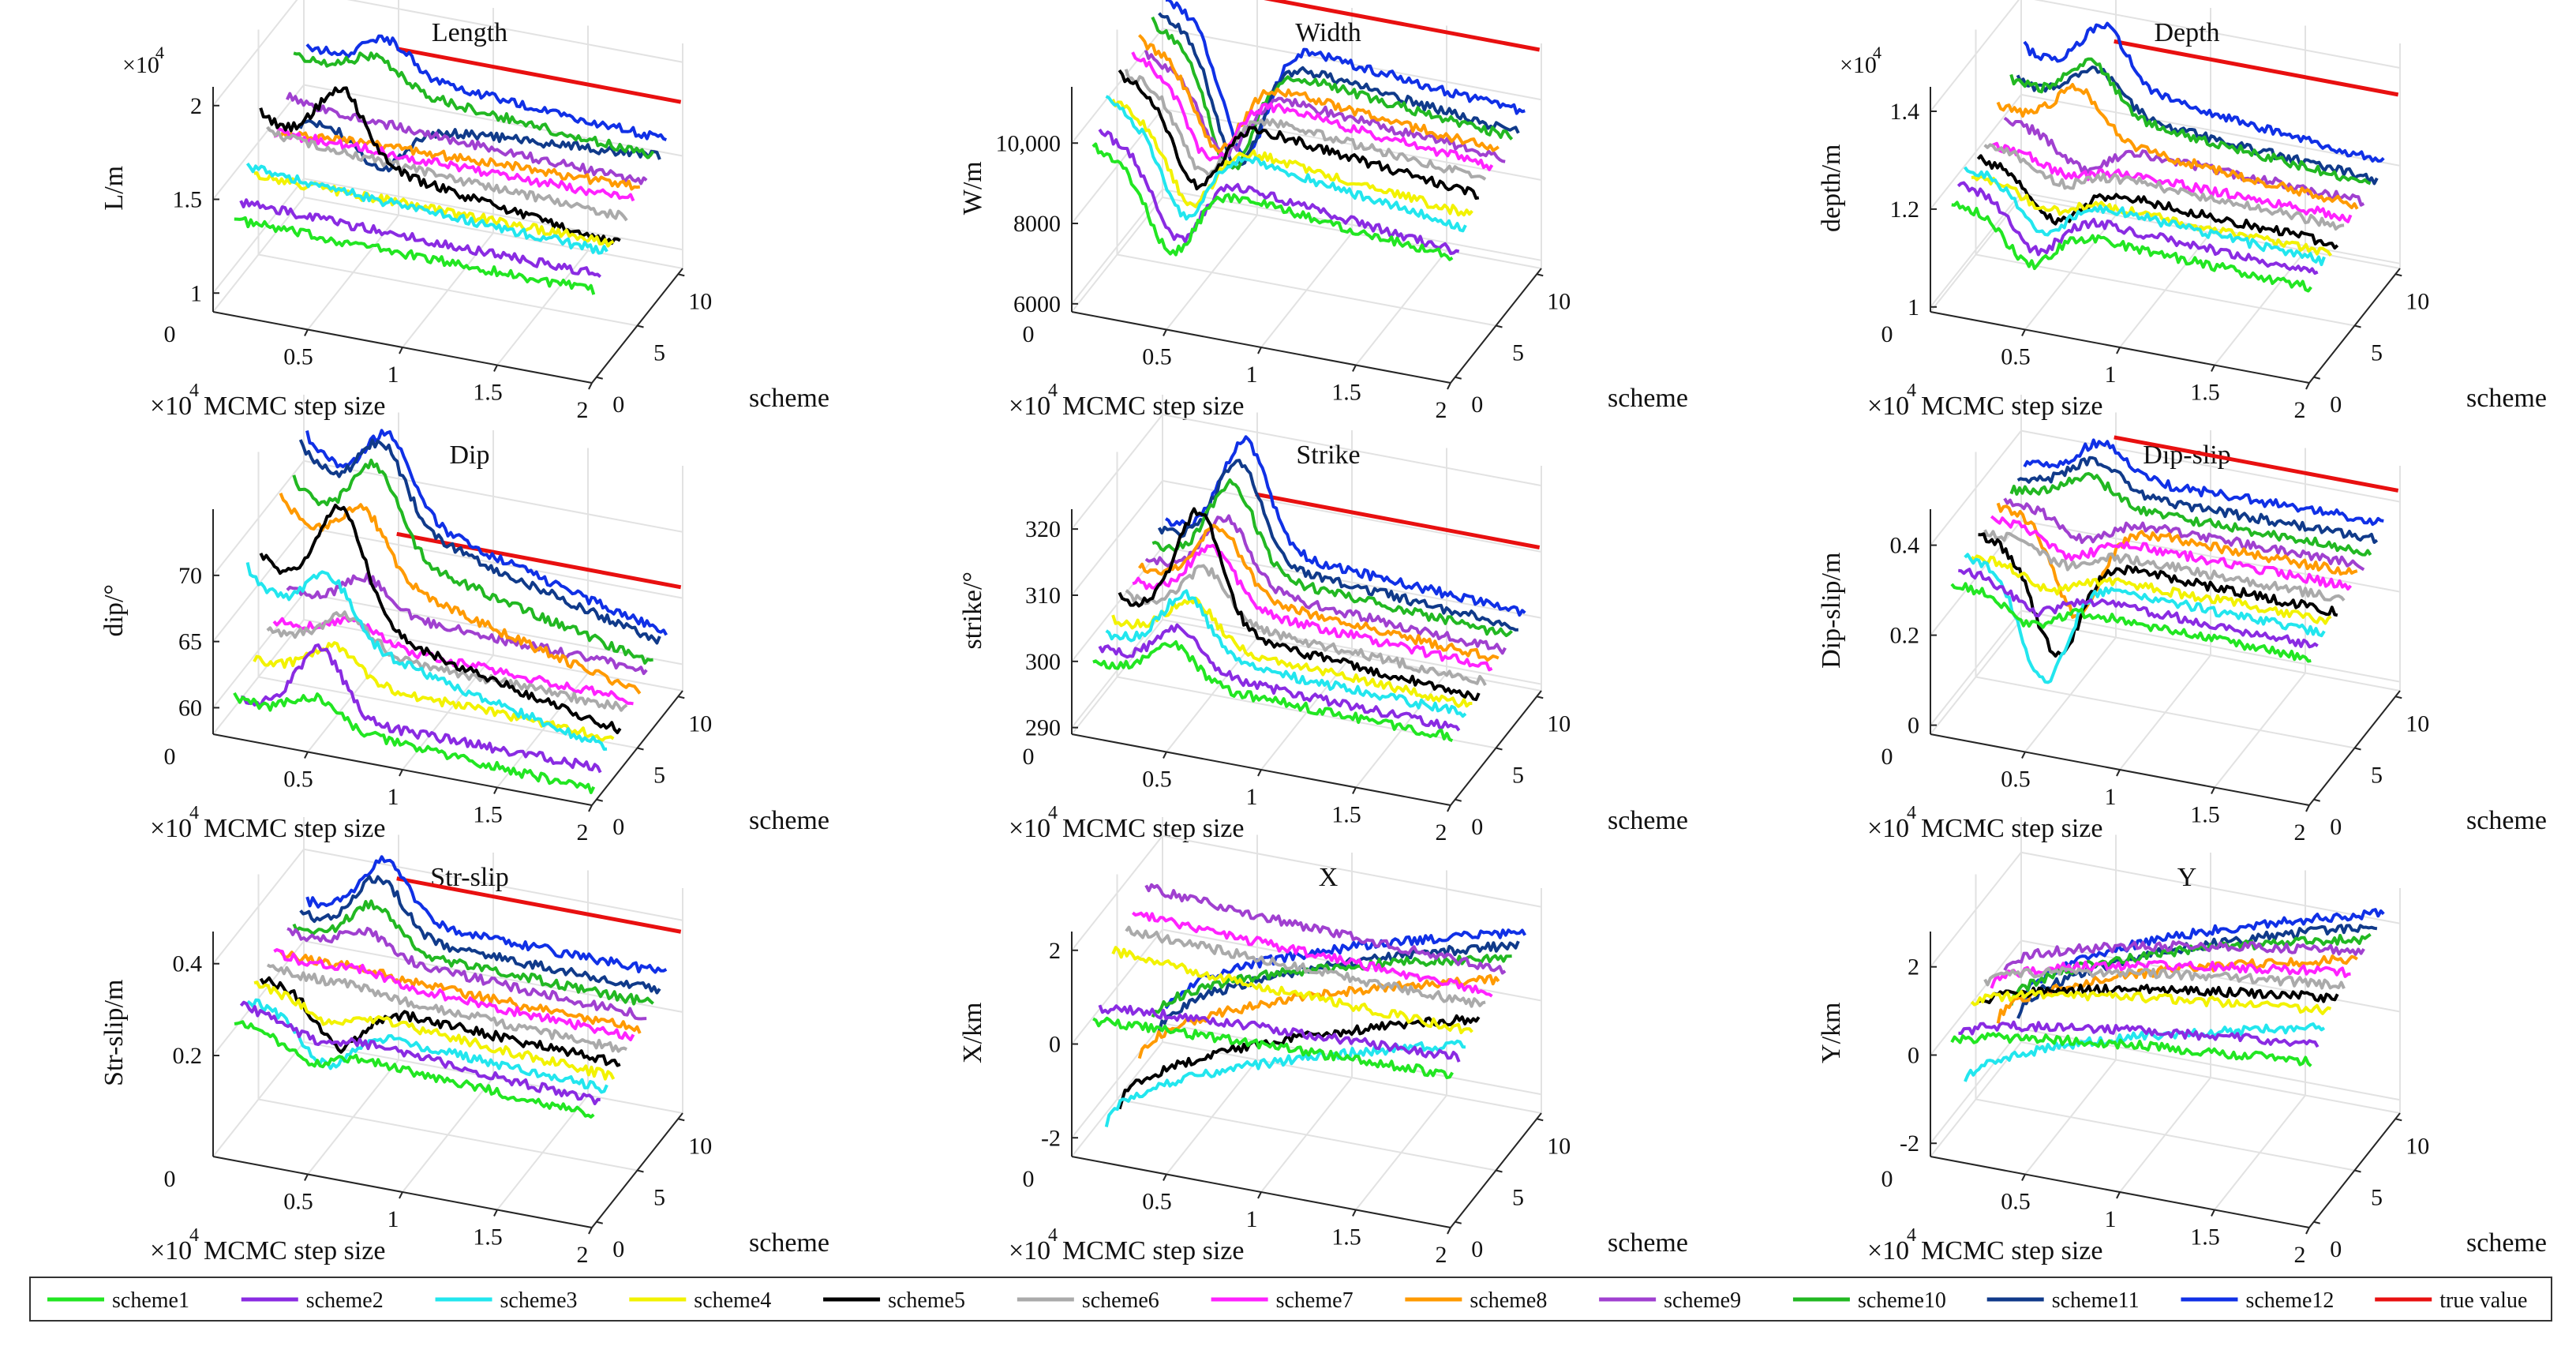 The width and height of the screenshot is (2576, 1346). I want to click on y-exponent-power: 4, so click(1877, 52).